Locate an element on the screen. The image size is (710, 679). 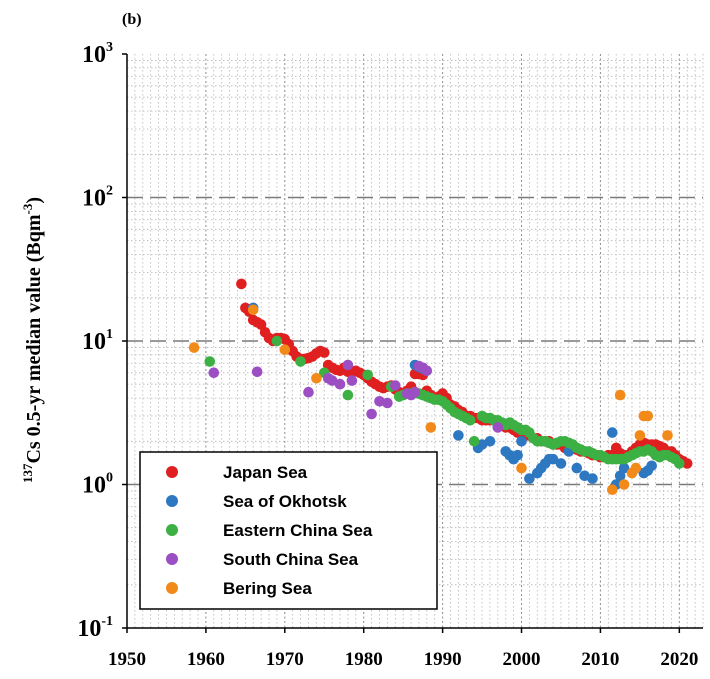
y-axis-label-unit-exp: -3 is located at coordinates (27, 208).